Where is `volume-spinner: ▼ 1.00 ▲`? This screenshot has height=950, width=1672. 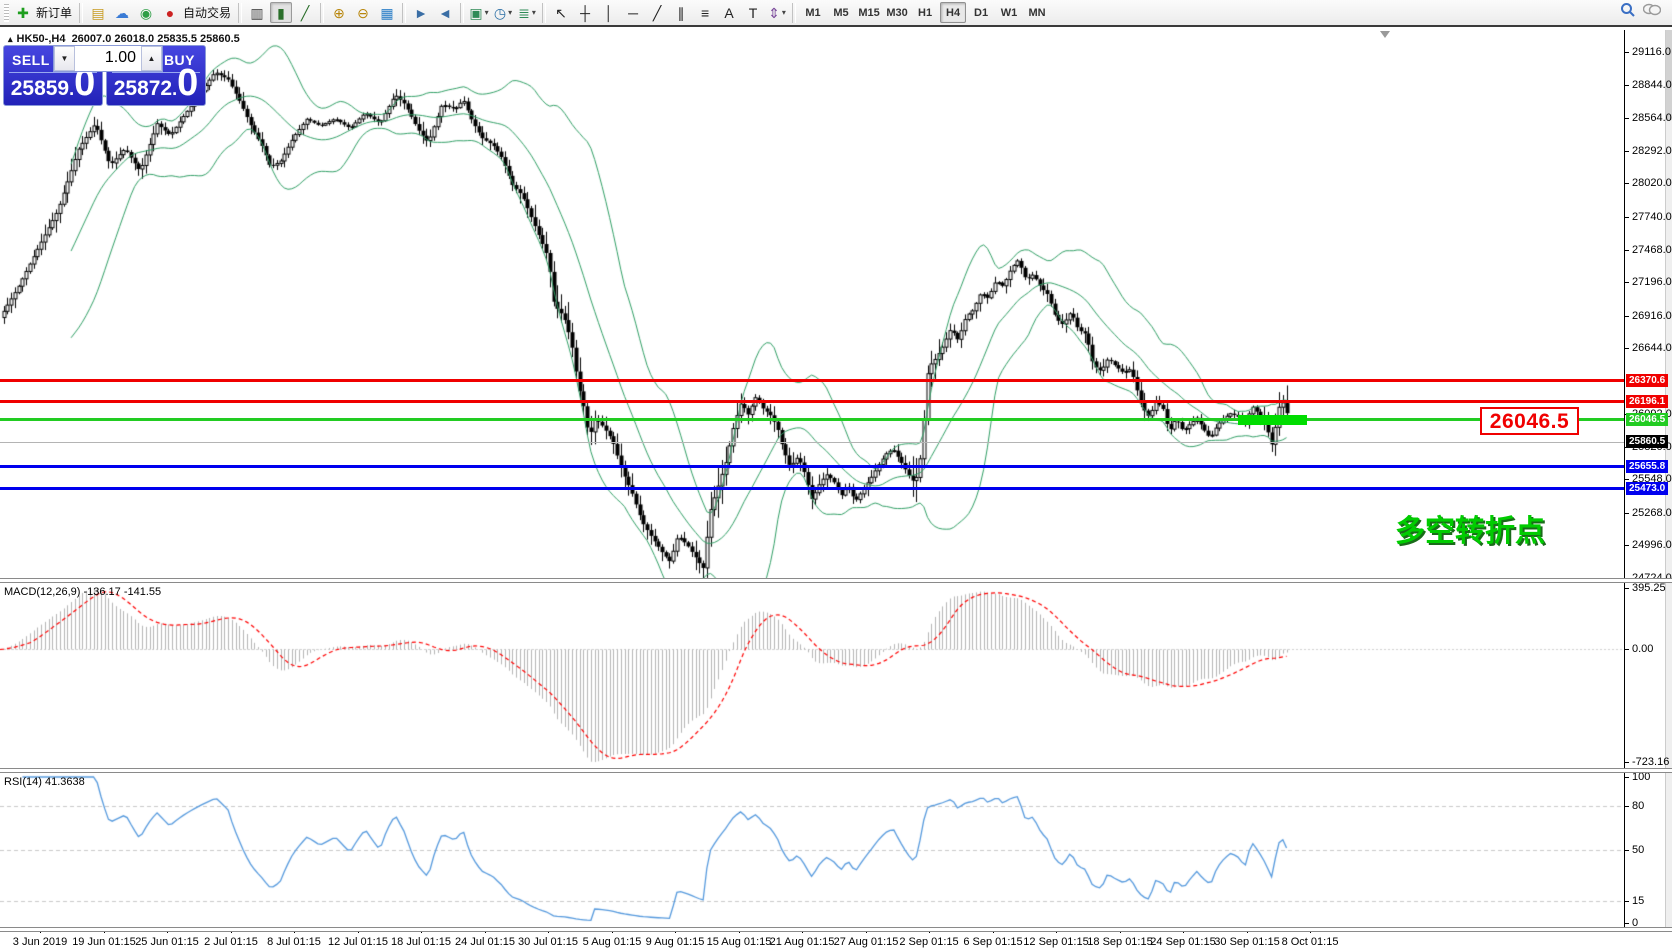
volume-spinner: ▼ 1.00 ▲ is located at coordinates (108, 58).